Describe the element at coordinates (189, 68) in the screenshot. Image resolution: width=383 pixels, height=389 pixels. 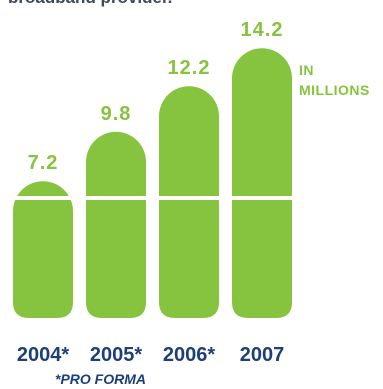
I see `value-label: 12.2` at that location.